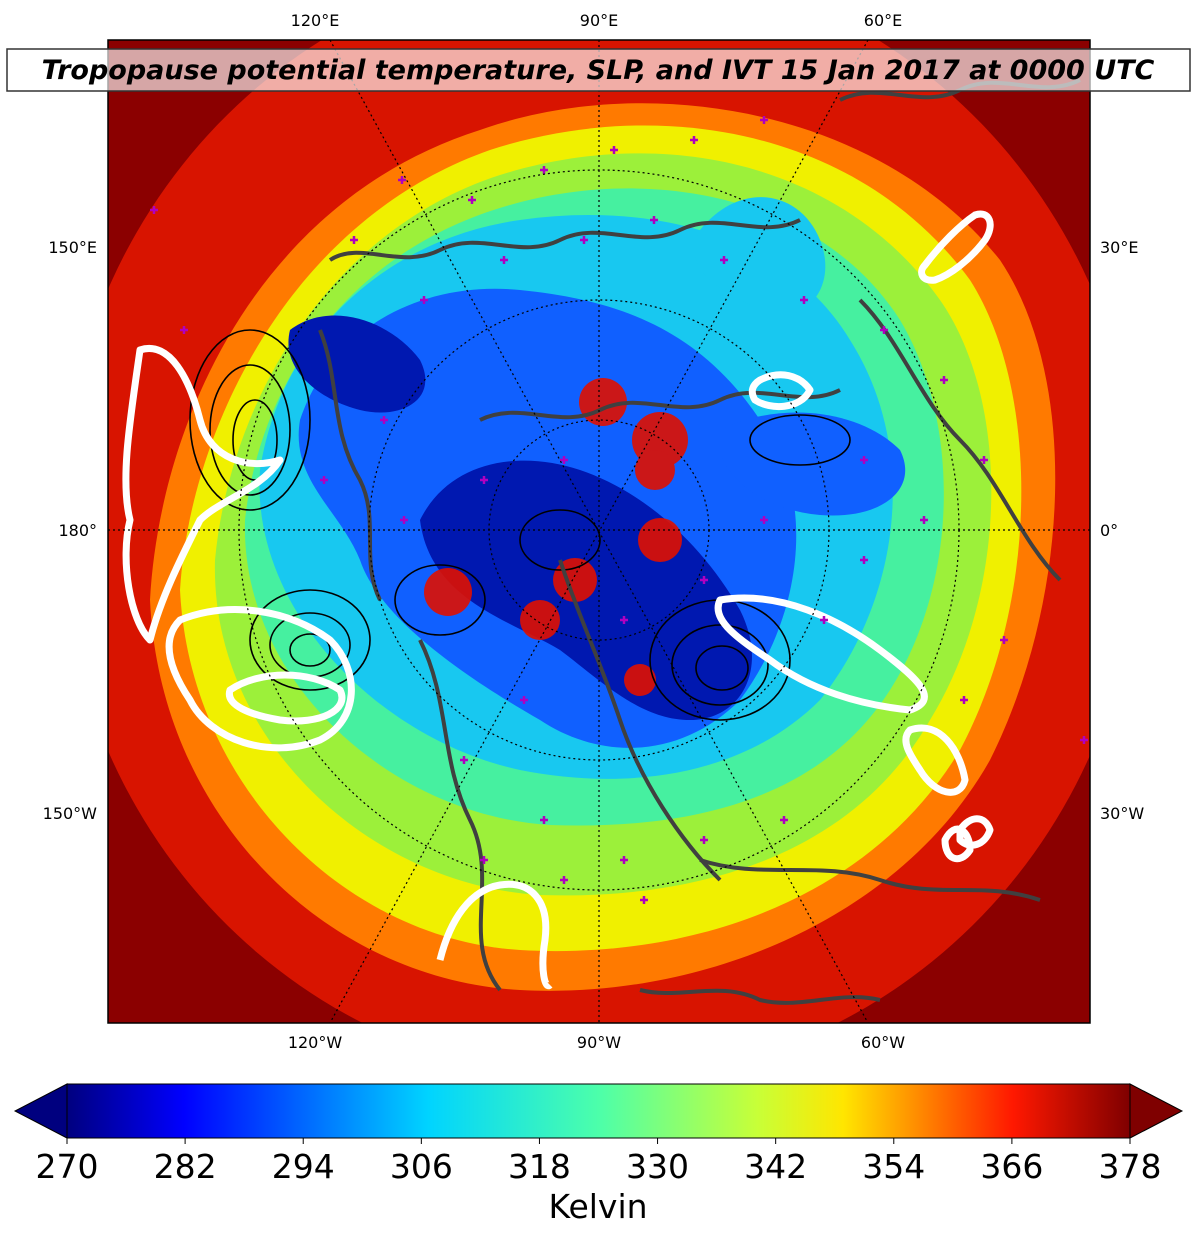 The width and height of the screenshot is (1197, 1238). What do you see at coordinates (597, 1206) in the screenshot?
I see `colorbar-label: Kelvin` at bounding box center [597, 1206].